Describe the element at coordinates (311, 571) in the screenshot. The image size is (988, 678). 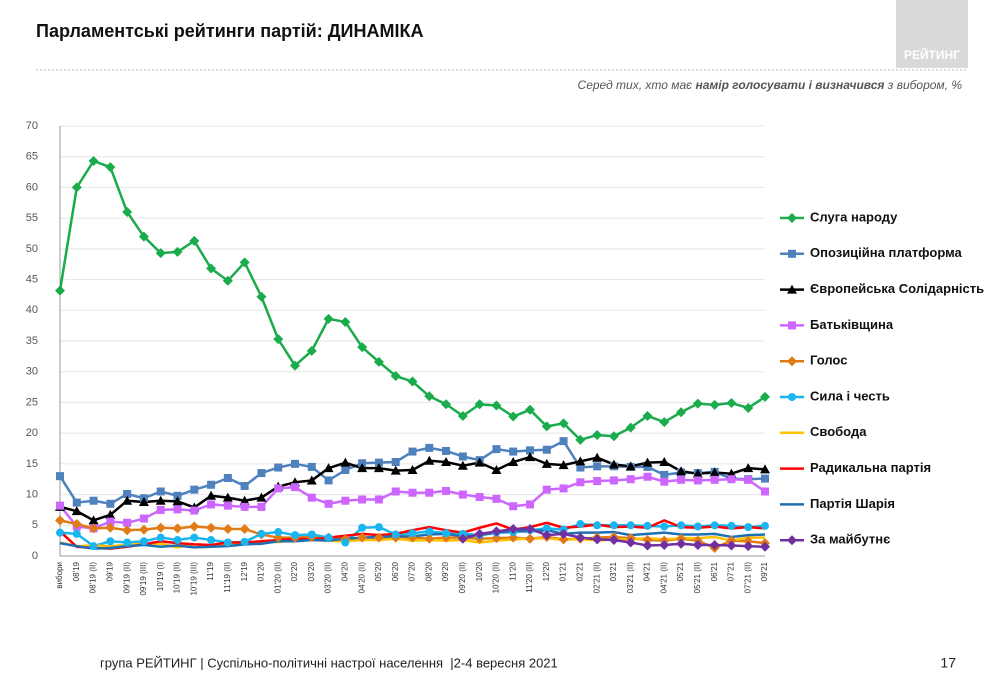
I see `x-tick-label: 03'20` at that location.